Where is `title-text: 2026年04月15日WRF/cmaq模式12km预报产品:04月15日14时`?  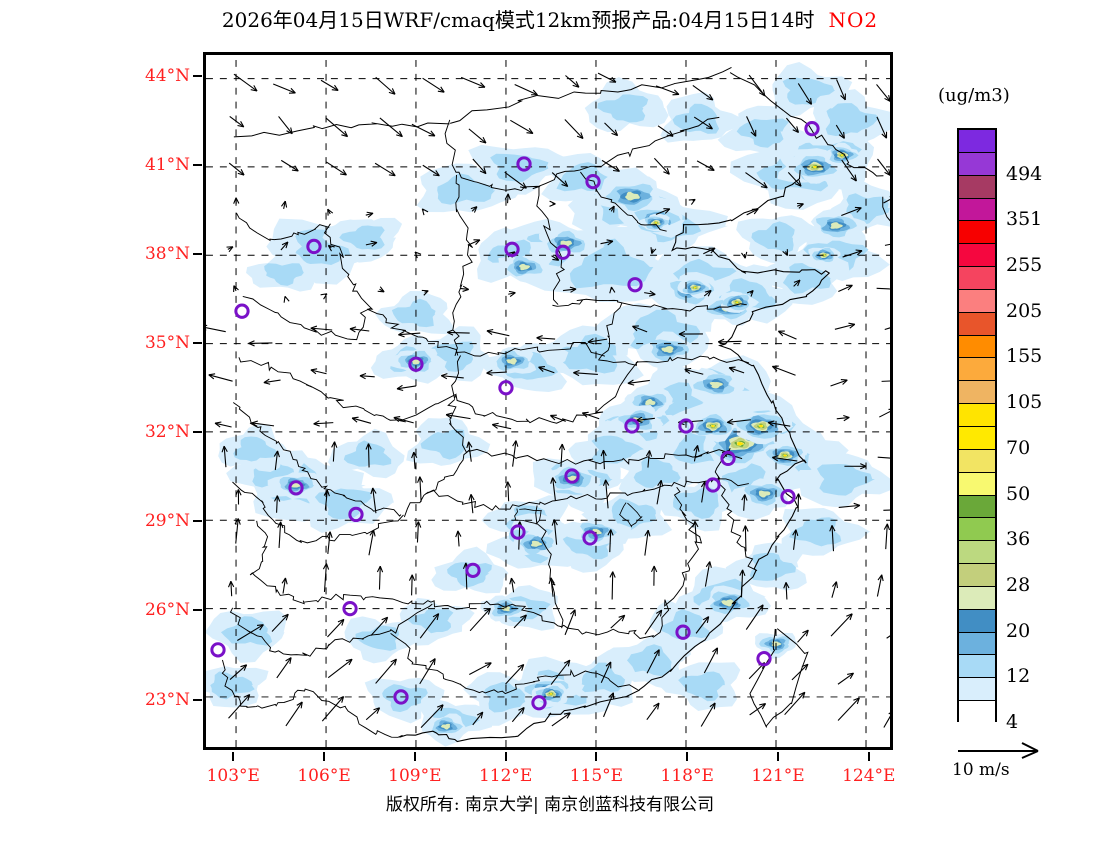
title-text: 2026年04月15日WRF/cmaq模式12km预报产品:04月15日14时 is located at coordinates (518, 20).